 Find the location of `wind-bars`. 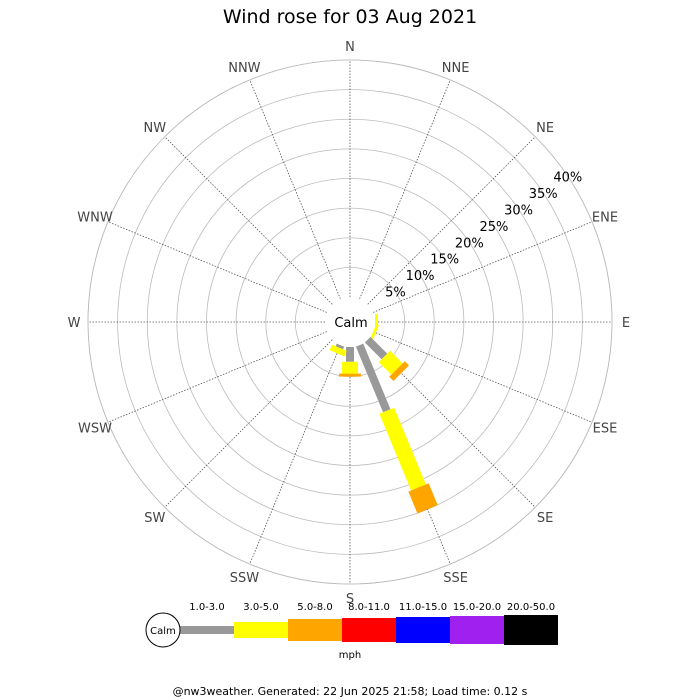

wind-bars is located at coordinates (383, 414).